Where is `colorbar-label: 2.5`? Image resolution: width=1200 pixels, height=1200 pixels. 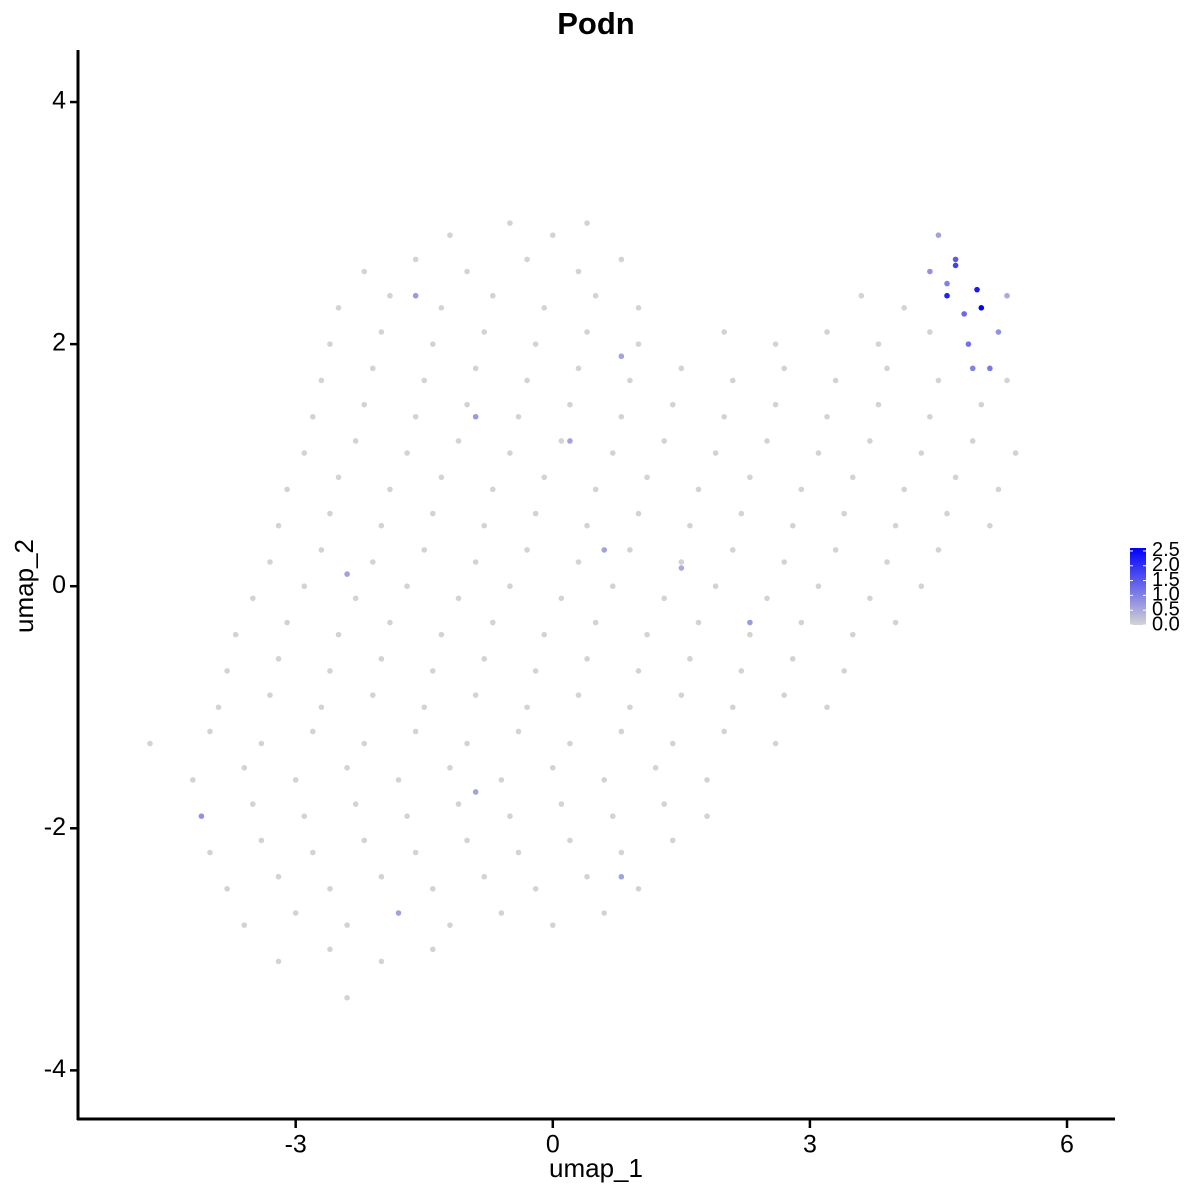 colorbar-label: 2.5 is located at coordinates (1166, 550).